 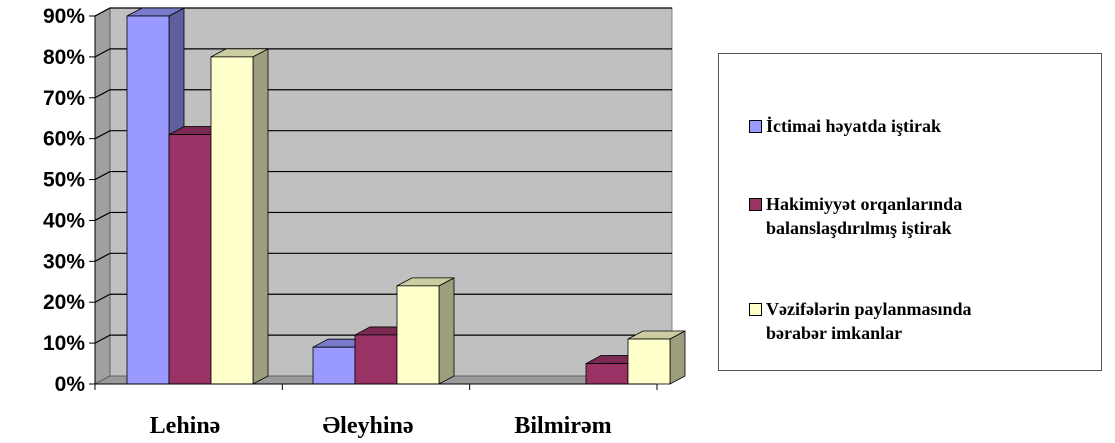 I want to click on legend-label-vezifeler-line1: Vəzifələrin paylanmasında, so click(x=869, y=309).